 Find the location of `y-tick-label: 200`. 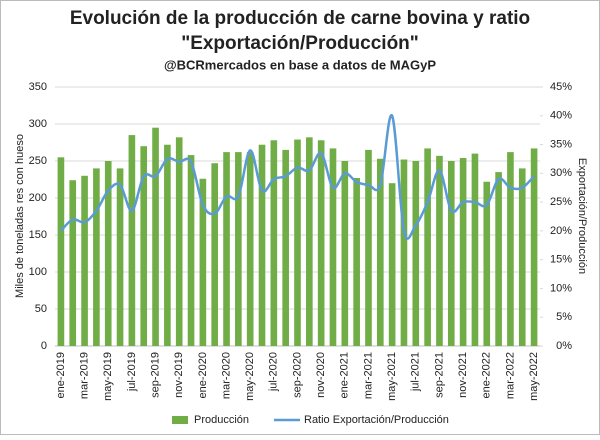

y-tick-label: 200 is located at coordinates (38, 198).